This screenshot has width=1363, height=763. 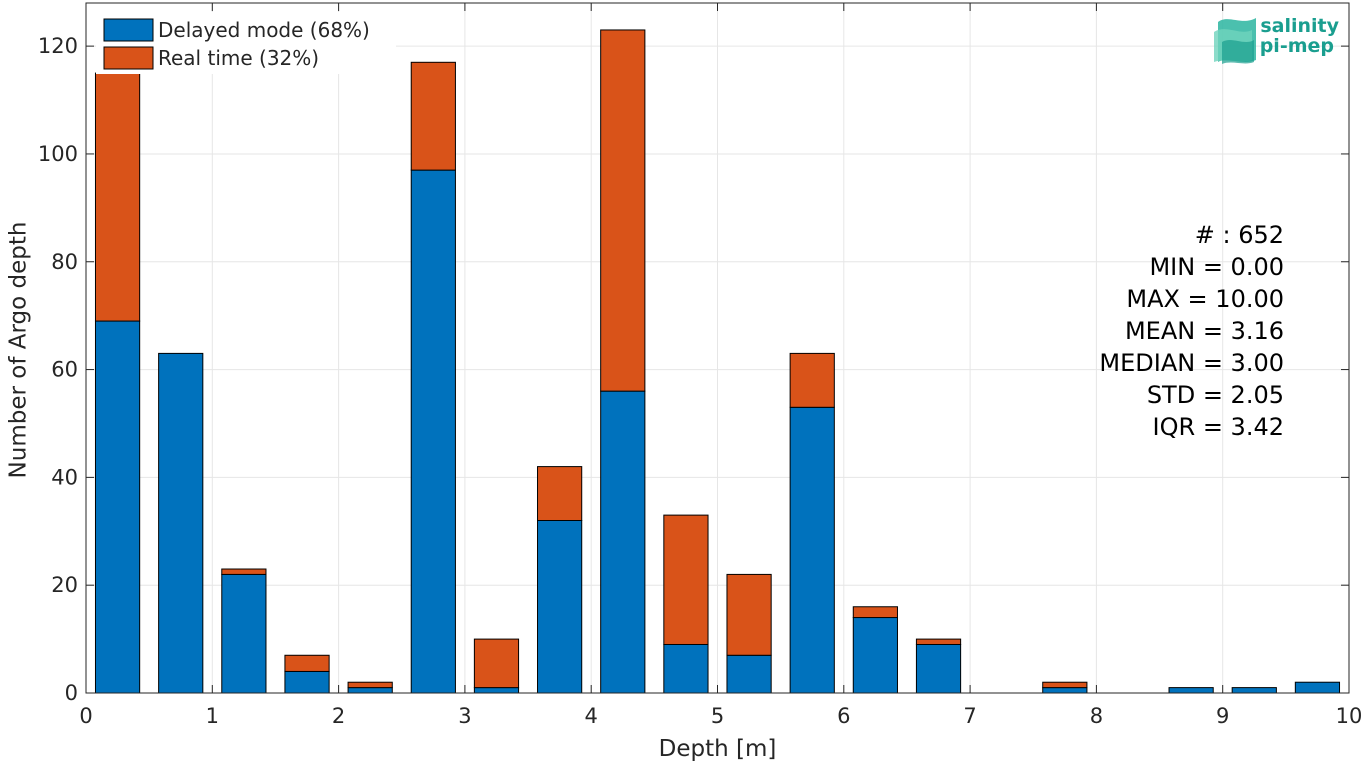 What do you see at coordinates (71, 693) in the screenshot?
I see `y-tick-label: 0` at bounding box center [71, 693].